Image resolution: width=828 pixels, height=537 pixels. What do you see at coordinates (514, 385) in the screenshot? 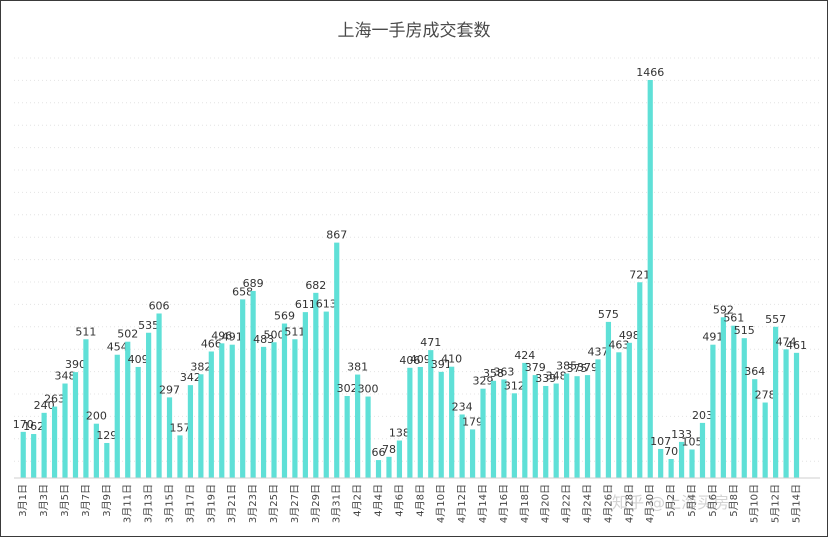
I see `data-label: 312` at bounding box center [514, 385].